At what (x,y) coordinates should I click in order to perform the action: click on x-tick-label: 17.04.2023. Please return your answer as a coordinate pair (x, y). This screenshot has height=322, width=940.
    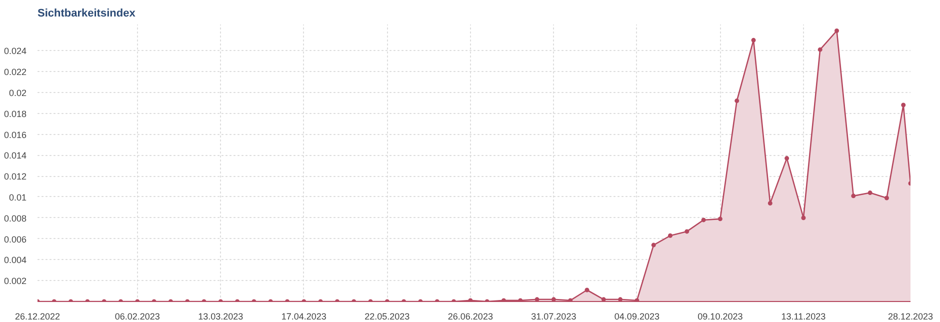
    Looking at the image, I should click on (303, 317).